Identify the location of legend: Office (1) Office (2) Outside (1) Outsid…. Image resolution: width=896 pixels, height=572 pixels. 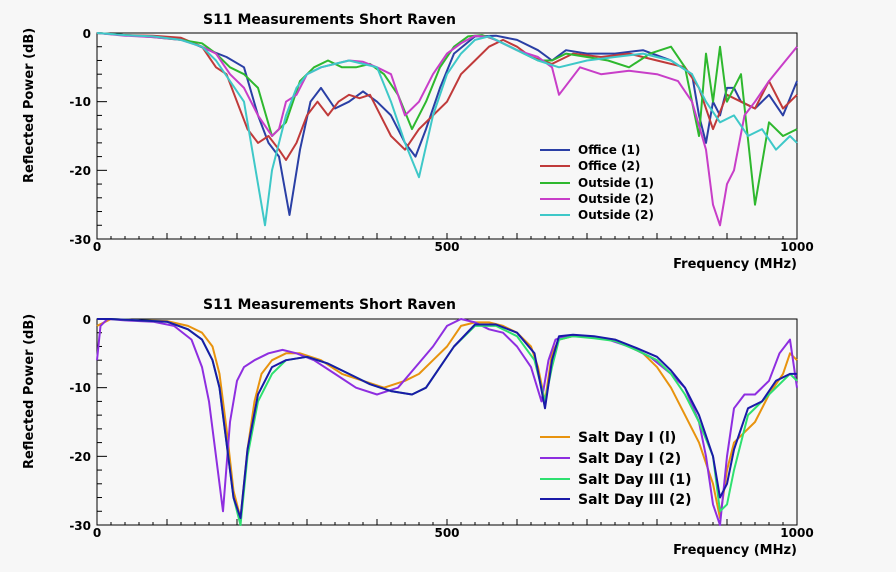
(597, 182).